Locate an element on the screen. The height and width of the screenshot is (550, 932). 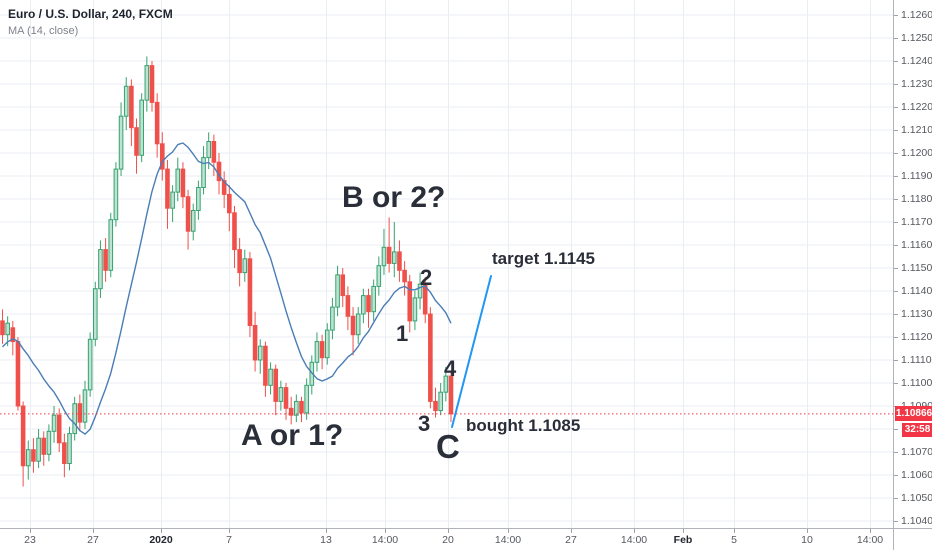
price-axis-label: 1.12300 is located at coordinates (916, 84).